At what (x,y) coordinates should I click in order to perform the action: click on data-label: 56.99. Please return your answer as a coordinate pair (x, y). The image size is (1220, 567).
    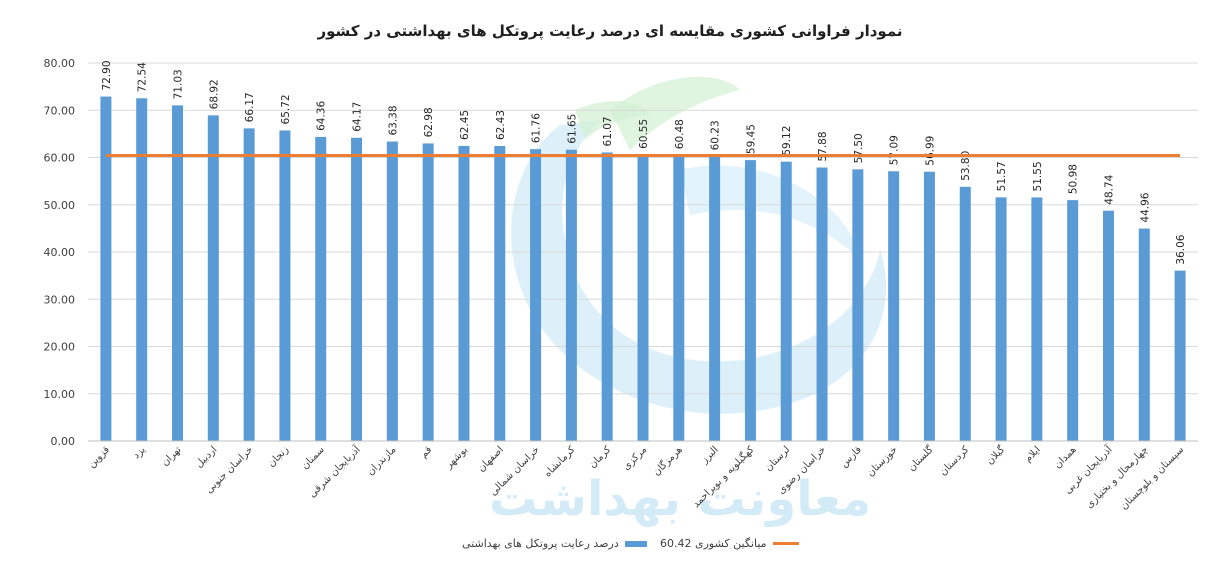
    Looking at the image, I should click on (930, 151).